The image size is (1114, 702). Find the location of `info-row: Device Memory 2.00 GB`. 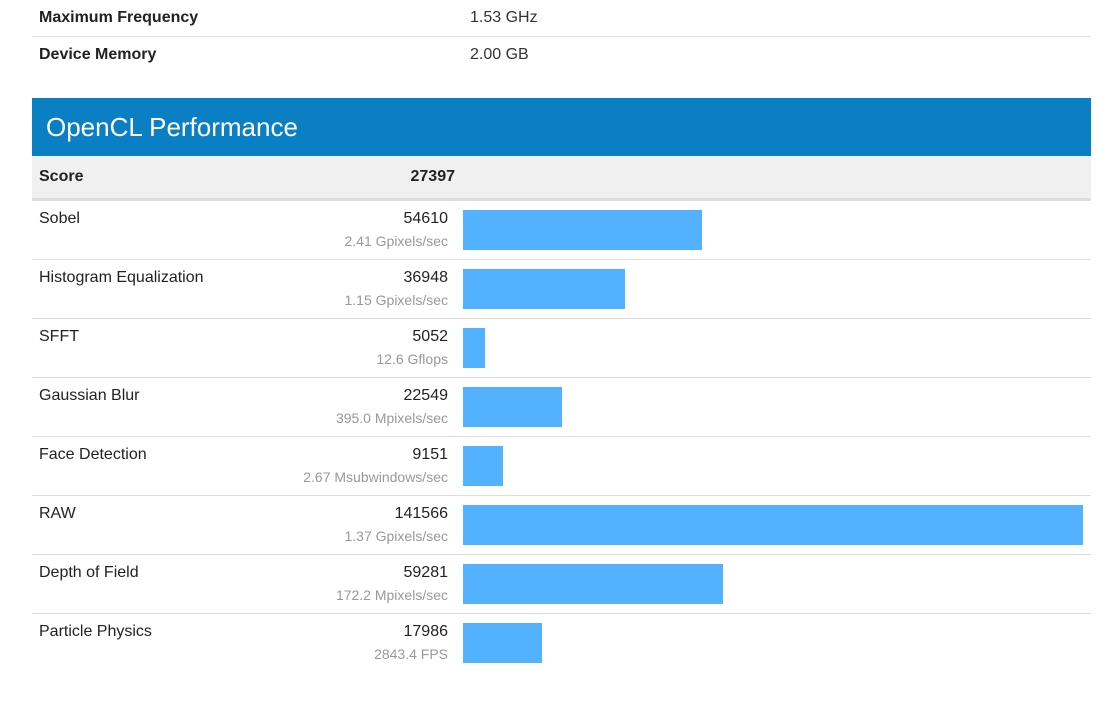

info-row: Device Memory 2.00 GB is located at coordinates (561, 55).